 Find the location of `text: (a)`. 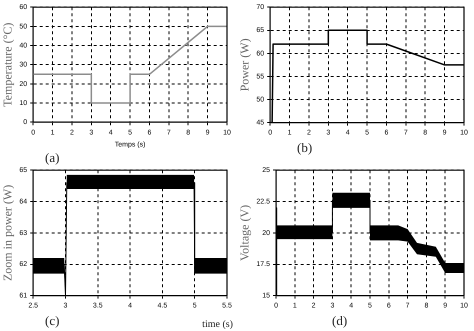

text: (a) is located at coordinates (52, 158).